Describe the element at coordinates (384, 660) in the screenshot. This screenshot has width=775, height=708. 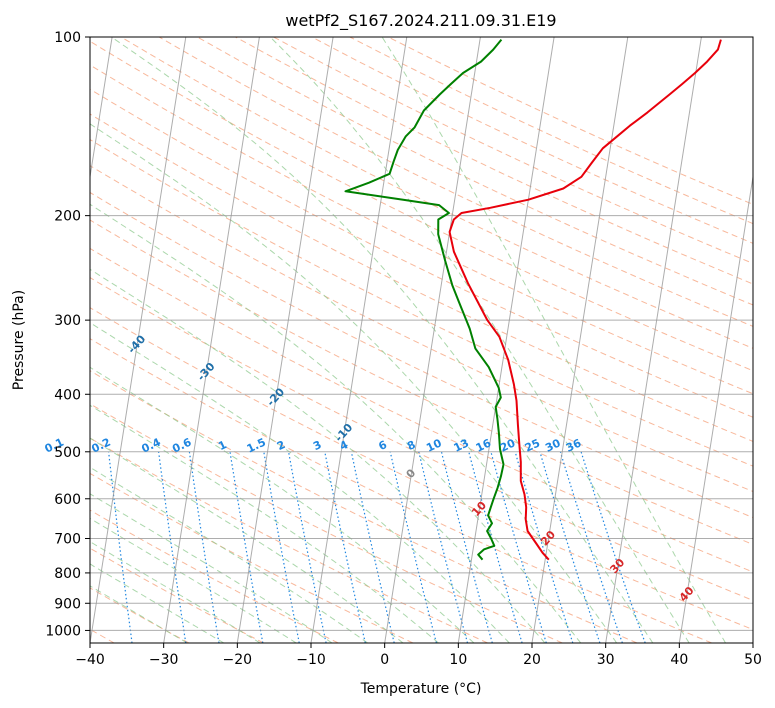
I see `x-tick-label: 0` at that location.